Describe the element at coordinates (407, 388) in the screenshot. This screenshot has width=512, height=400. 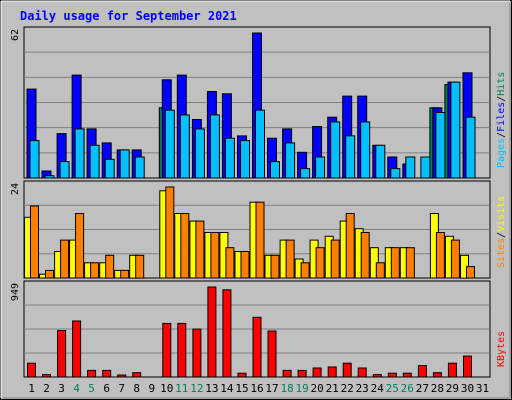
I see `x-tick-label: 26` at that location.